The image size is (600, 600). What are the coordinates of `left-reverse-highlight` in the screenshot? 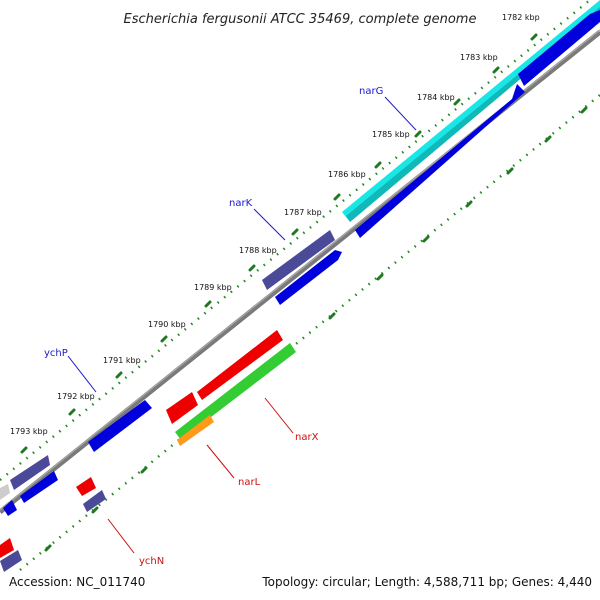 It's located at (11, 561).